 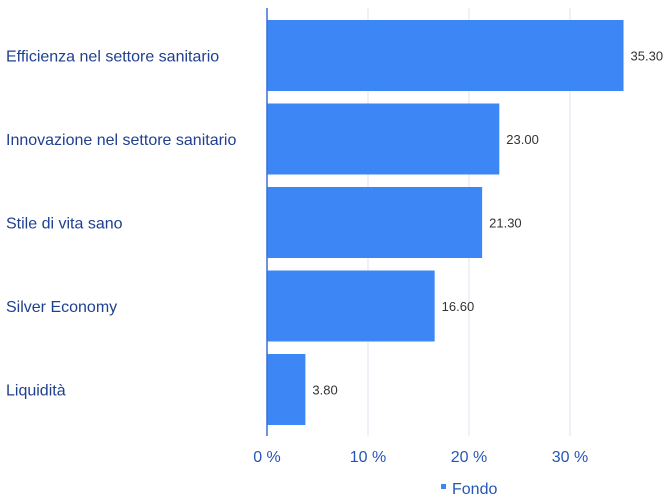 What do you see at coordinates (647, 56) in the screenshot?
I see `data-label: 35.30` at bounding box center [647, 56].